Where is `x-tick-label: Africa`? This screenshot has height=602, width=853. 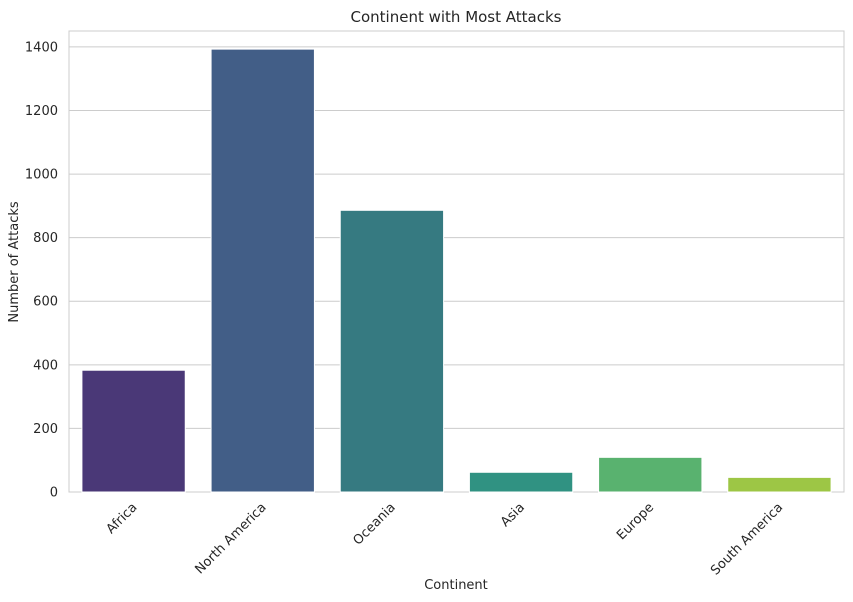
x-tick-label: Africa is located at coordinates (122, 518).